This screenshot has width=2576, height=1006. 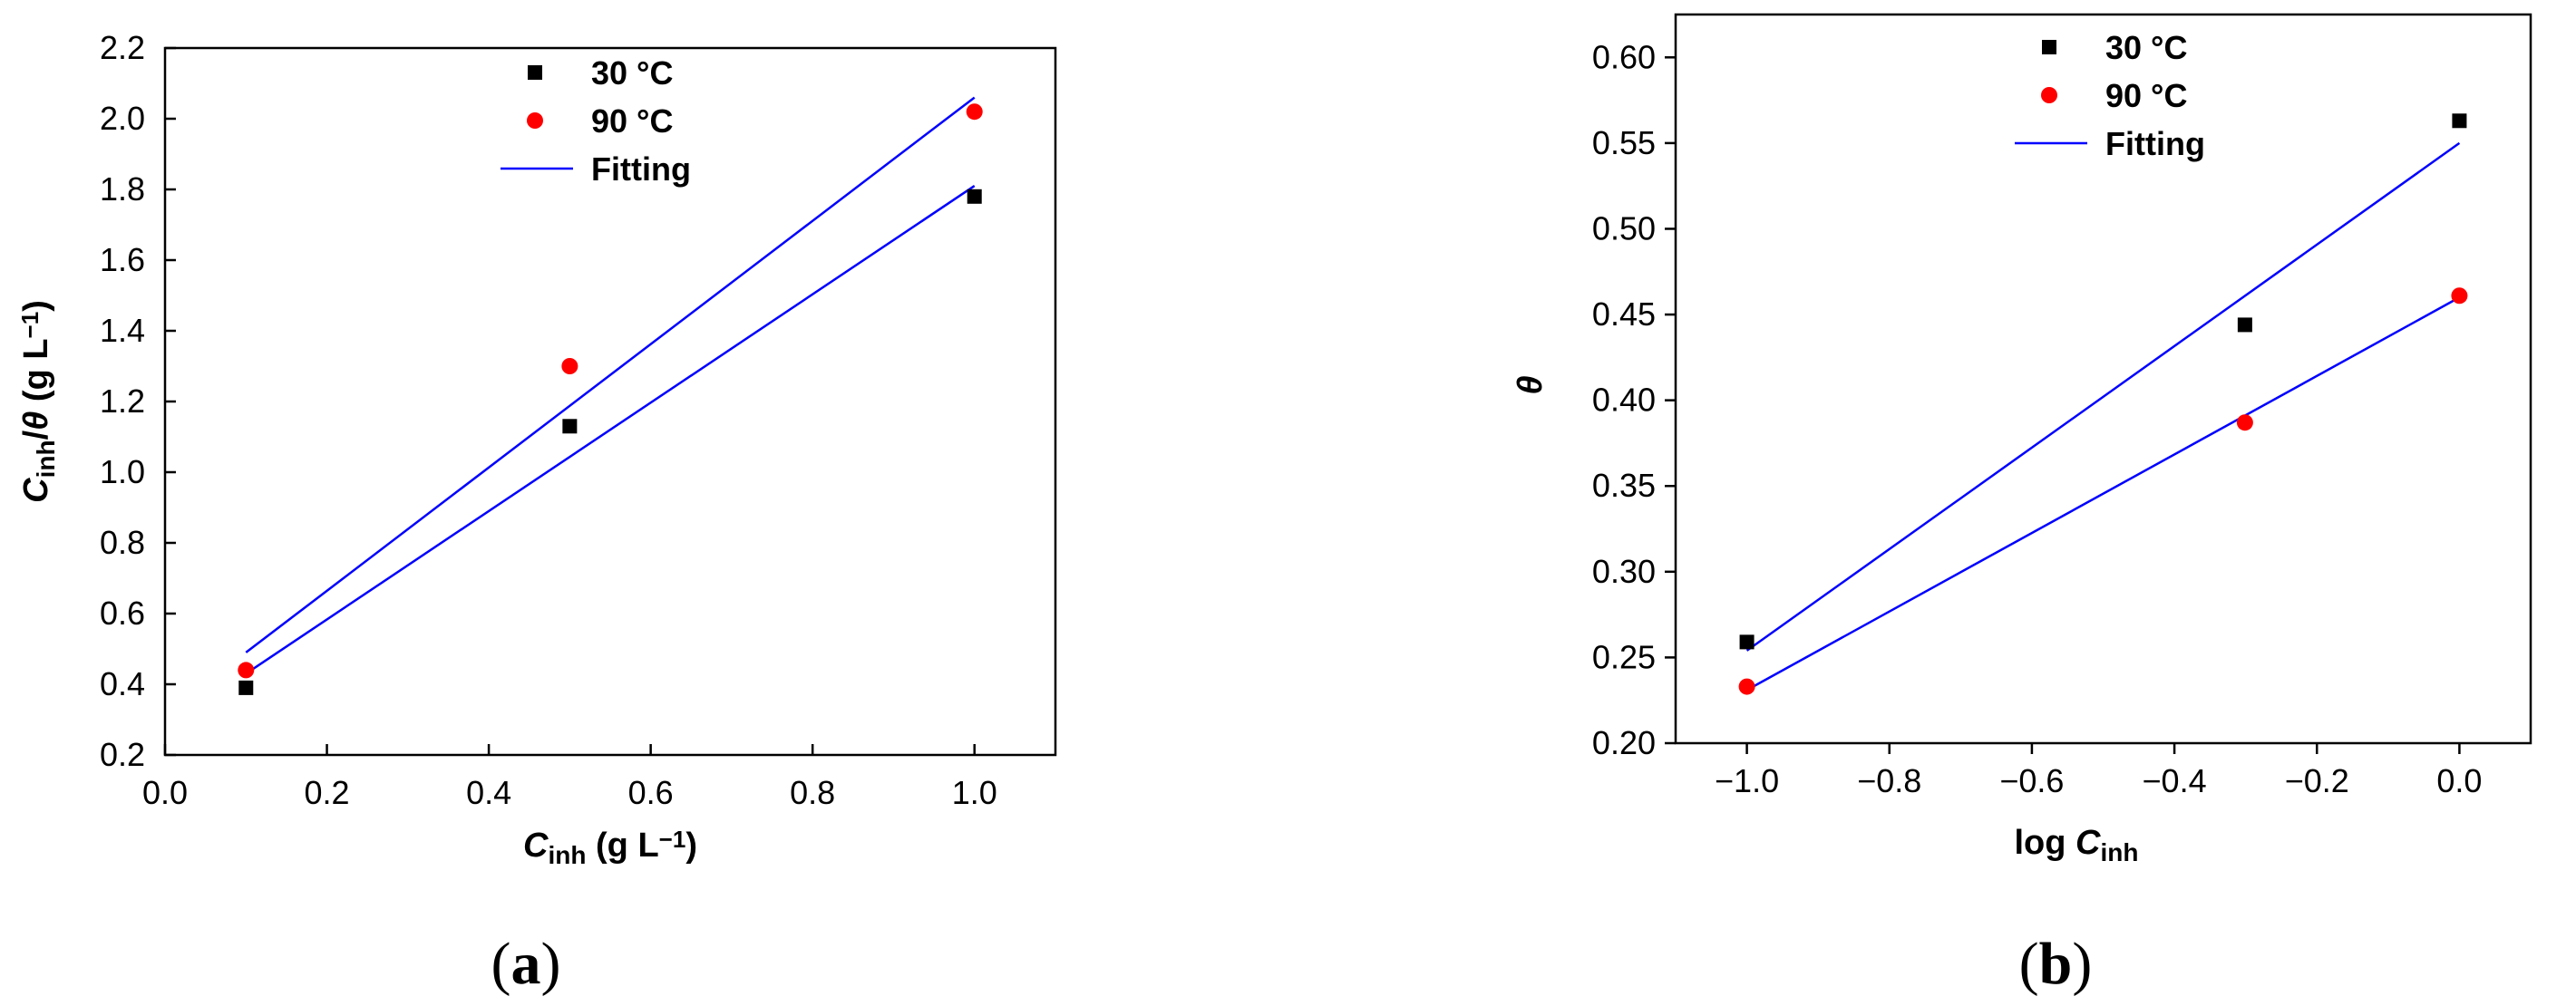 What do you see at coordinates (610, 848) in the screenshot?
I see `x-axis-title: Cinh (g L−1)` at bounding box center [610, 848].